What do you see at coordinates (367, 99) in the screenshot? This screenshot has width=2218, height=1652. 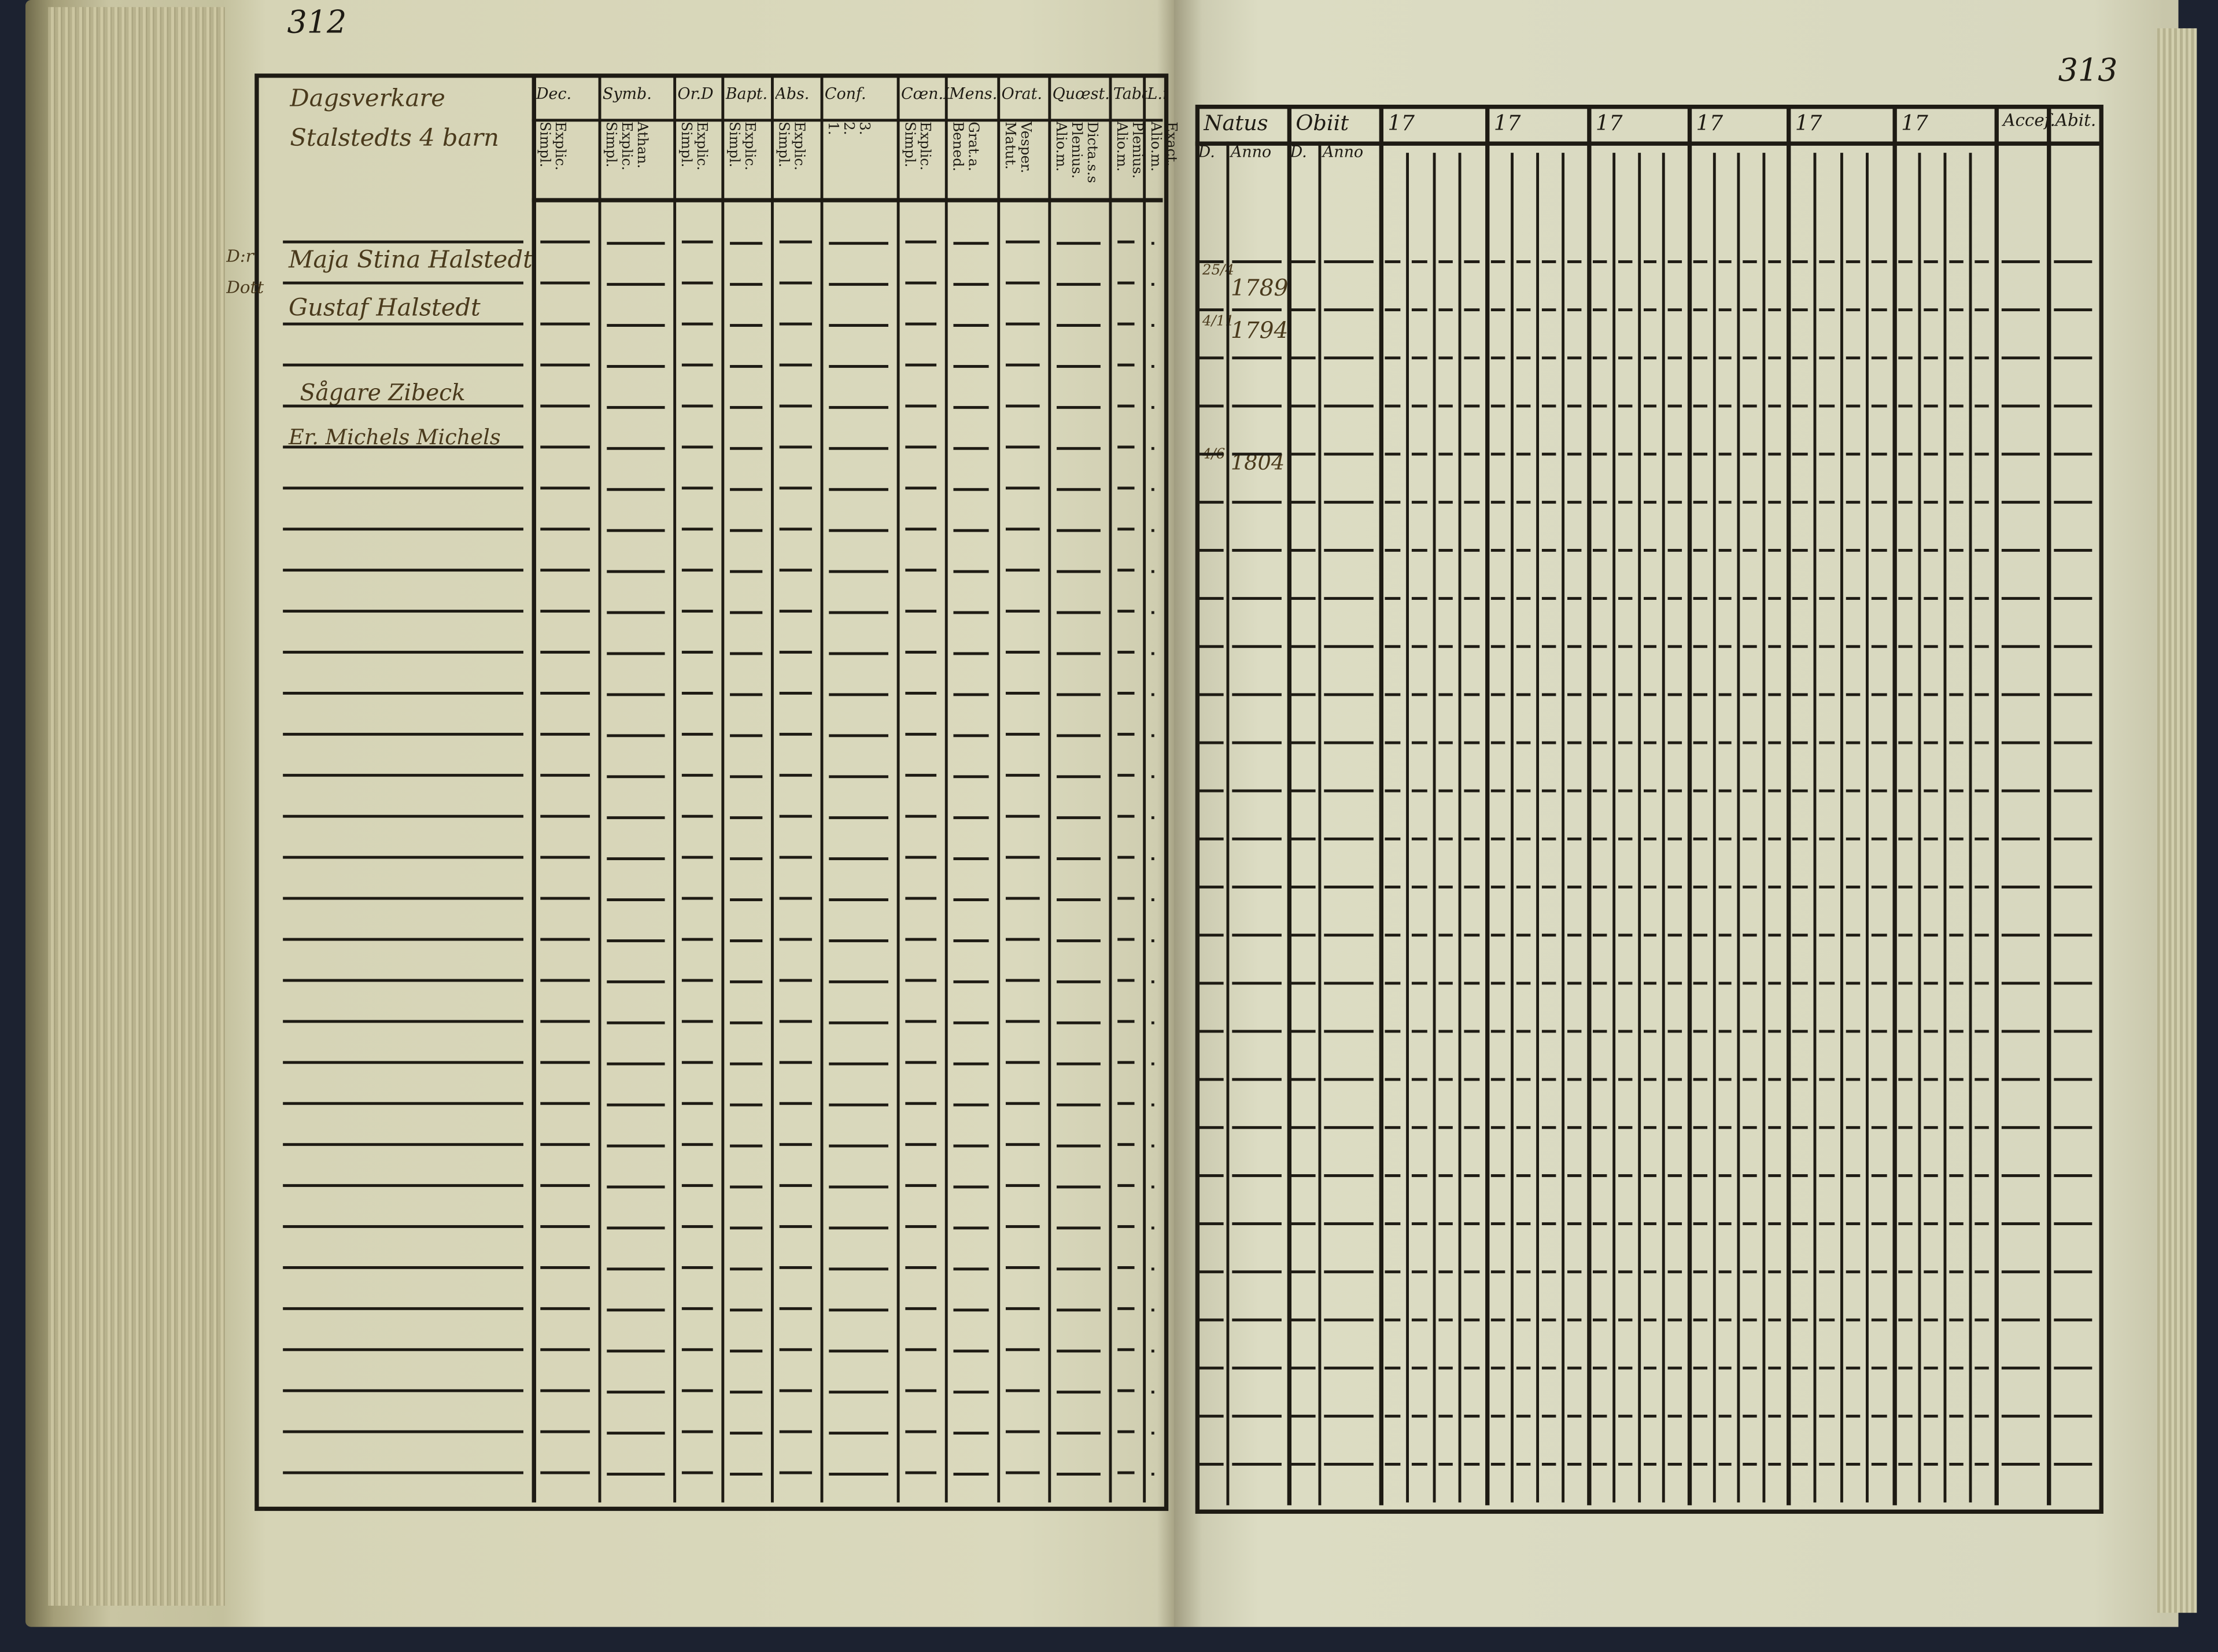 I see `heading-line: Dagsverkare` at bounding box center [367, 99].